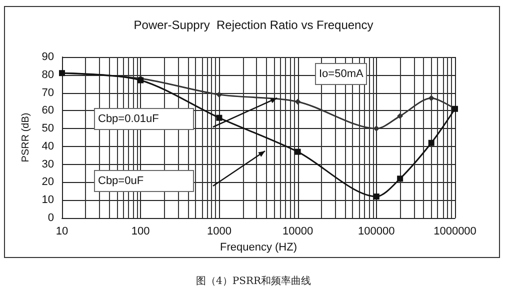  What do you see at coordinates (259, 248) in the screenshot?
I see `x-axis-title: Frequency (HZ)` at bounding box center [259, 248].